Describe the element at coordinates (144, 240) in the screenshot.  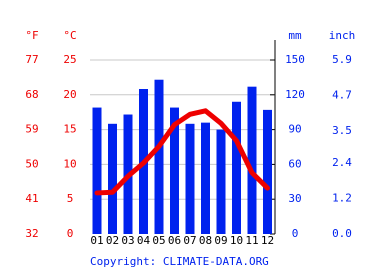
I see `x-tick-label: 04` at that location.